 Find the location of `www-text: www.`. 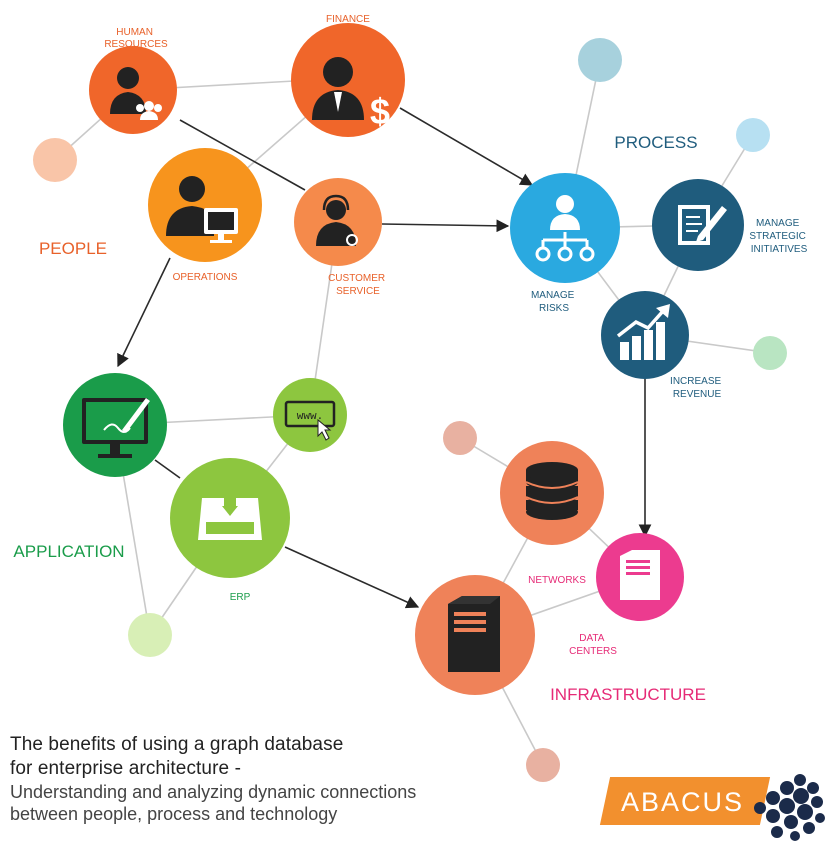

www-text: www. is located at coordinates (310, 417).